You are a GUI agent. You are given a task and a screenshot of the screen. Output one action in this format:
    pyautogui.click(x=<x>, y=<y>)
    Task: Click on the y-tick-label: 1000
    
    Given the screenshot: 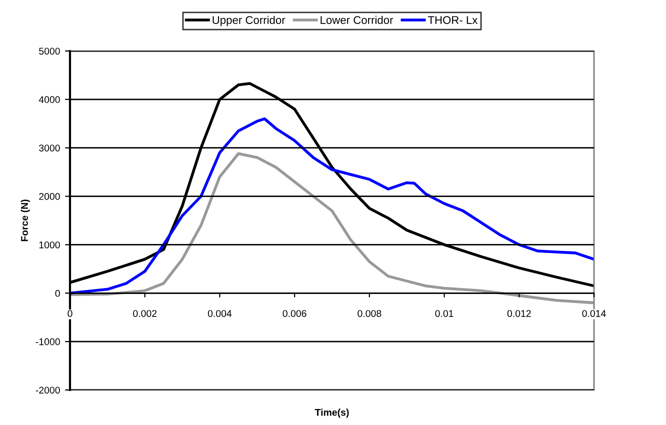 What is the action you would take?
    pyautogui.click(x=49, y=244)
    